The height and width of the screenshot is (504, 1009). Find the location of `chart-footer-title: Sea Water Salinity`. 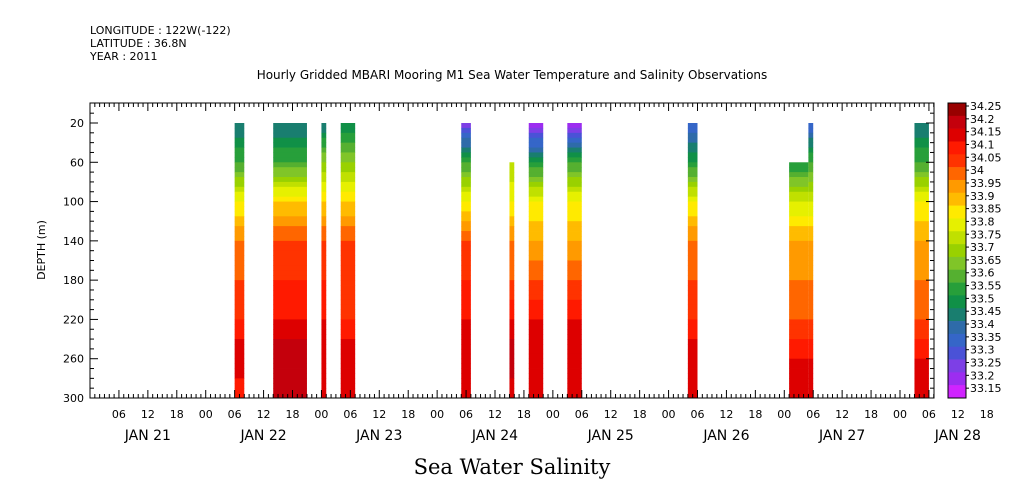

chart-footer-title: Sea Water Salinity is located at coordinates (512, 467).